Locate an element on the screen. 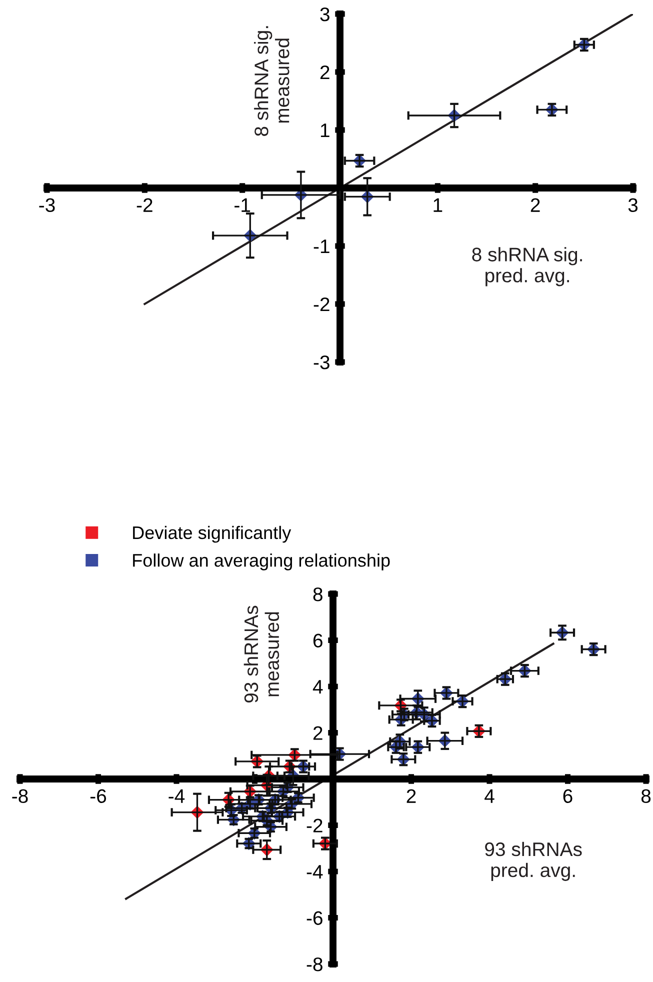  y-tick-label: 3 is located at coordinates (325, 14).